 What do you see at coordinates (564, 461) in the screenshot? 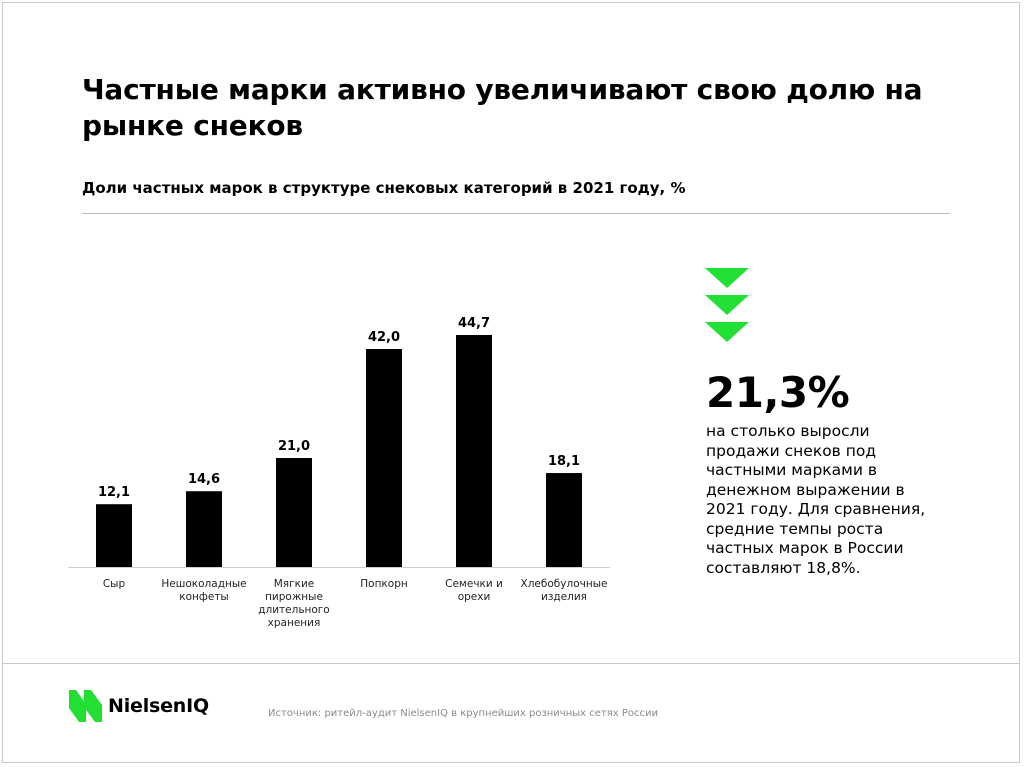
I see `bar-value-label: 18,1` at bounding box center [564, 461].